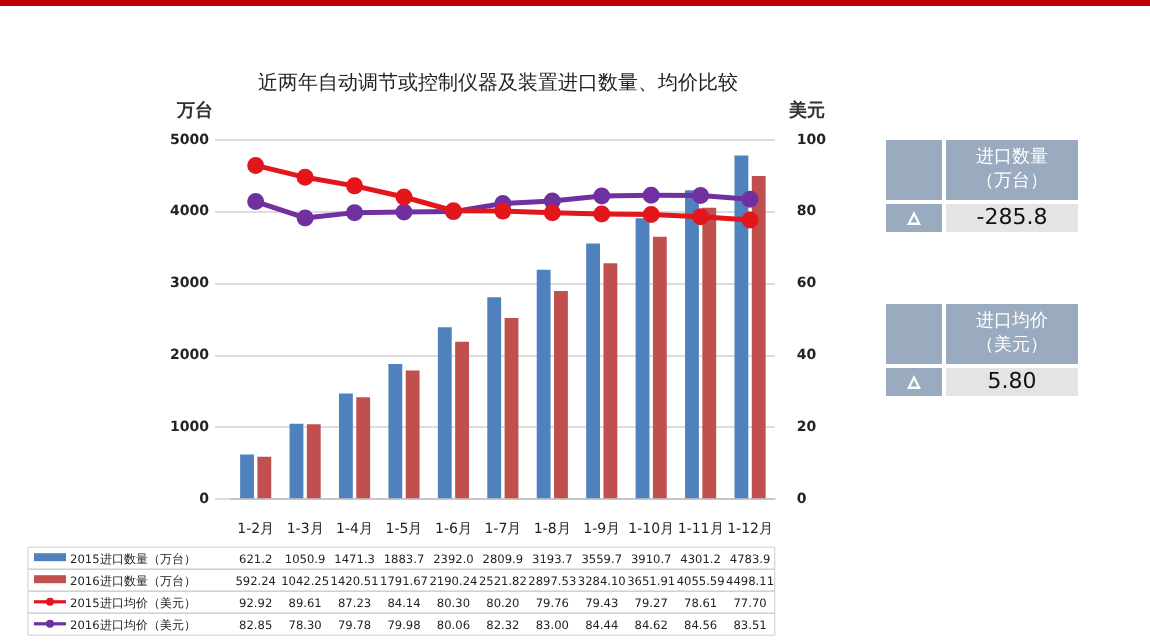  I want to click on text: 进口均价（美元）, so click(1012, 334).